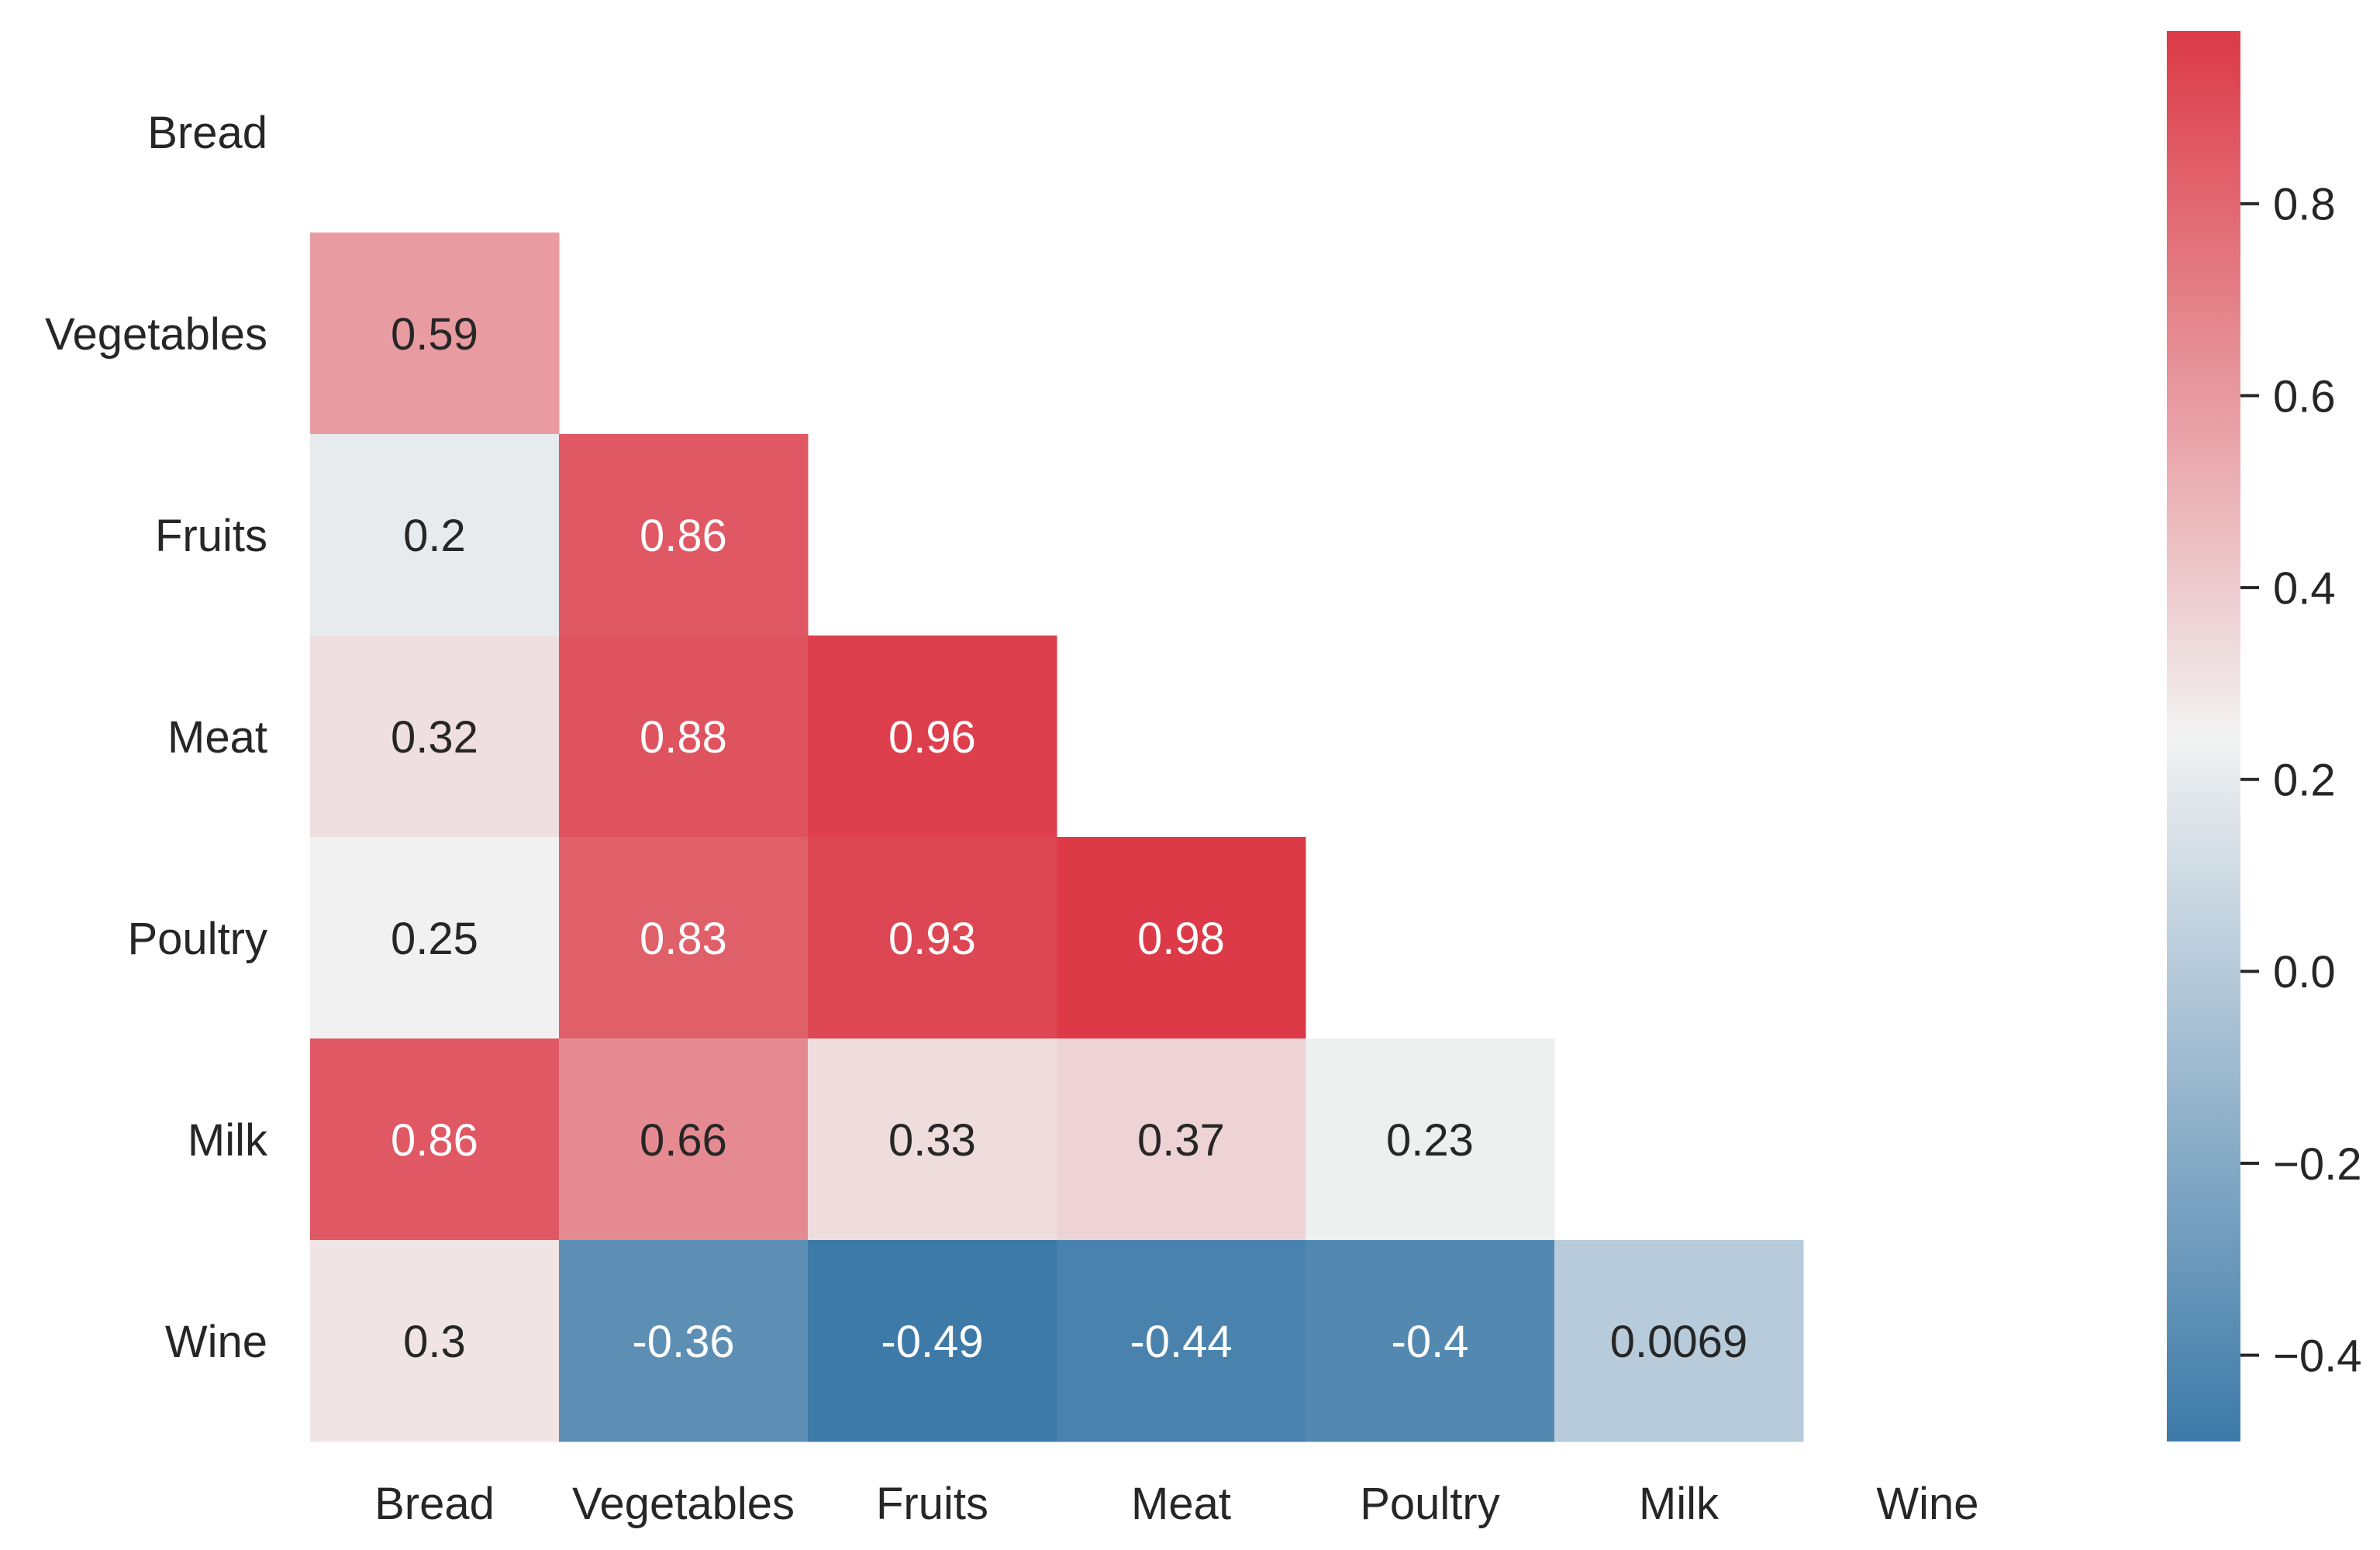 This screenshot has height=1550, width=2380. Describe the element at coordinates (2264, 736) in the screenshot. I see `colorbar: 0.8 0.6 0.4 0.2 0.0 −0.2 −0.4` at that location.